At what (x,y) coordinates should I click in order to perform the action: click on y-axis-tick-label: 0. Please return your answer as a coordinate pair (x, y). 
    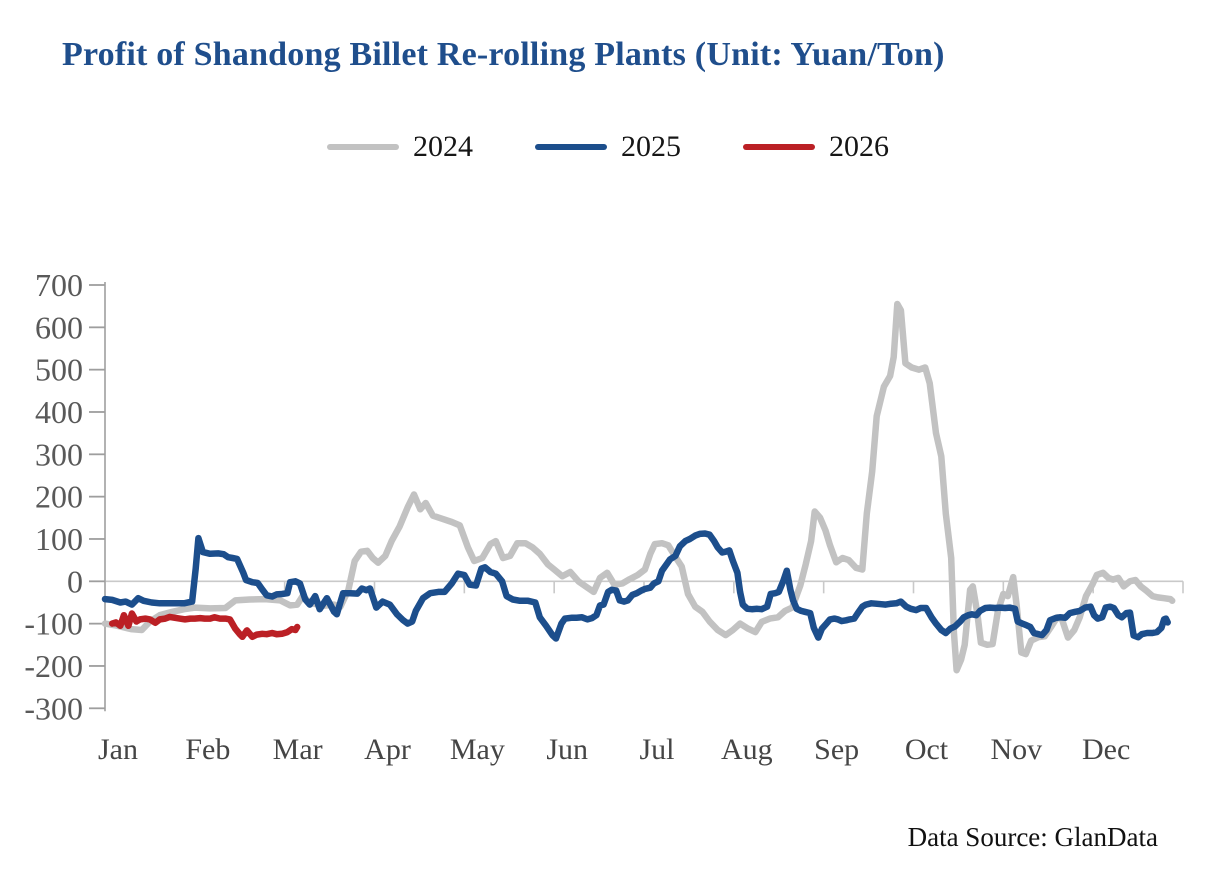
    Looking at the image, I should click on (75, 581).